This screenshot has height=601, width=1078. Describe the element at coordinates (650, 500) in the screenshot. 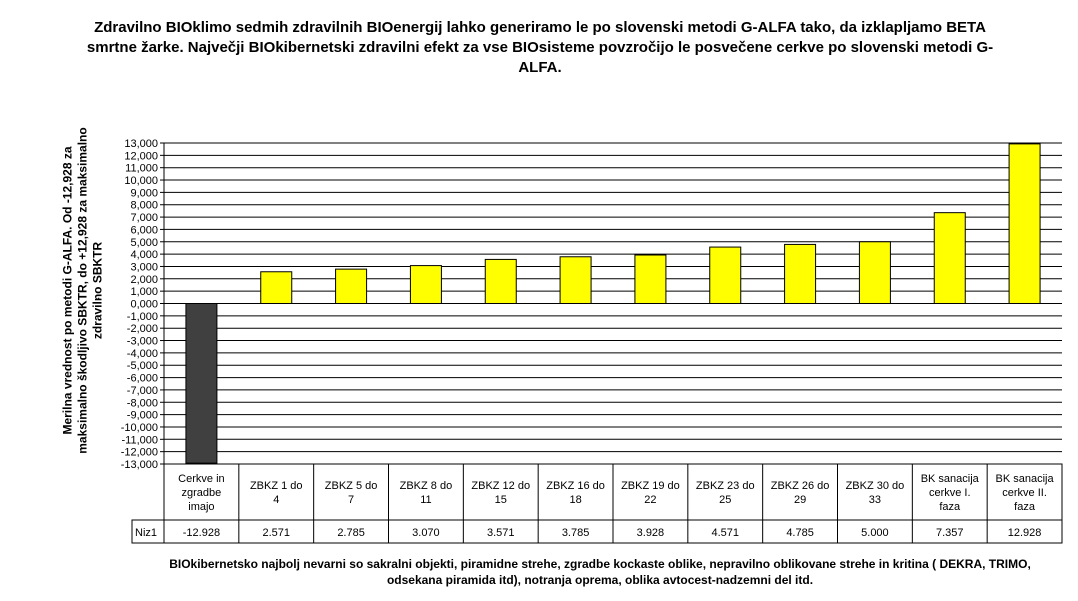

I see `category-label-line: 22` at that location.